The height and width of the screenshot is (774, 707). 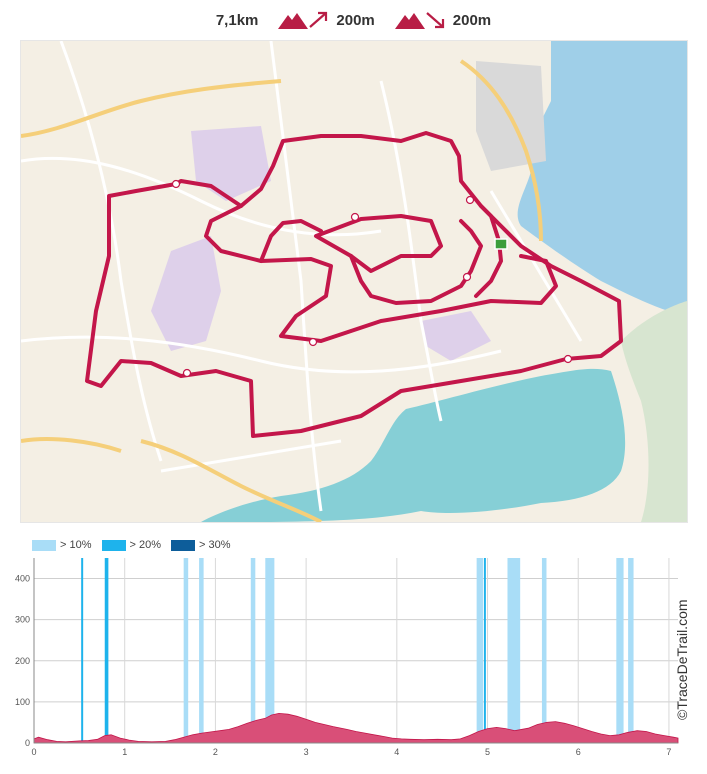 What do you see at coordinates (602, 178) in the screenshot?
I see `sea-upper` at bounding box center [602, 178].